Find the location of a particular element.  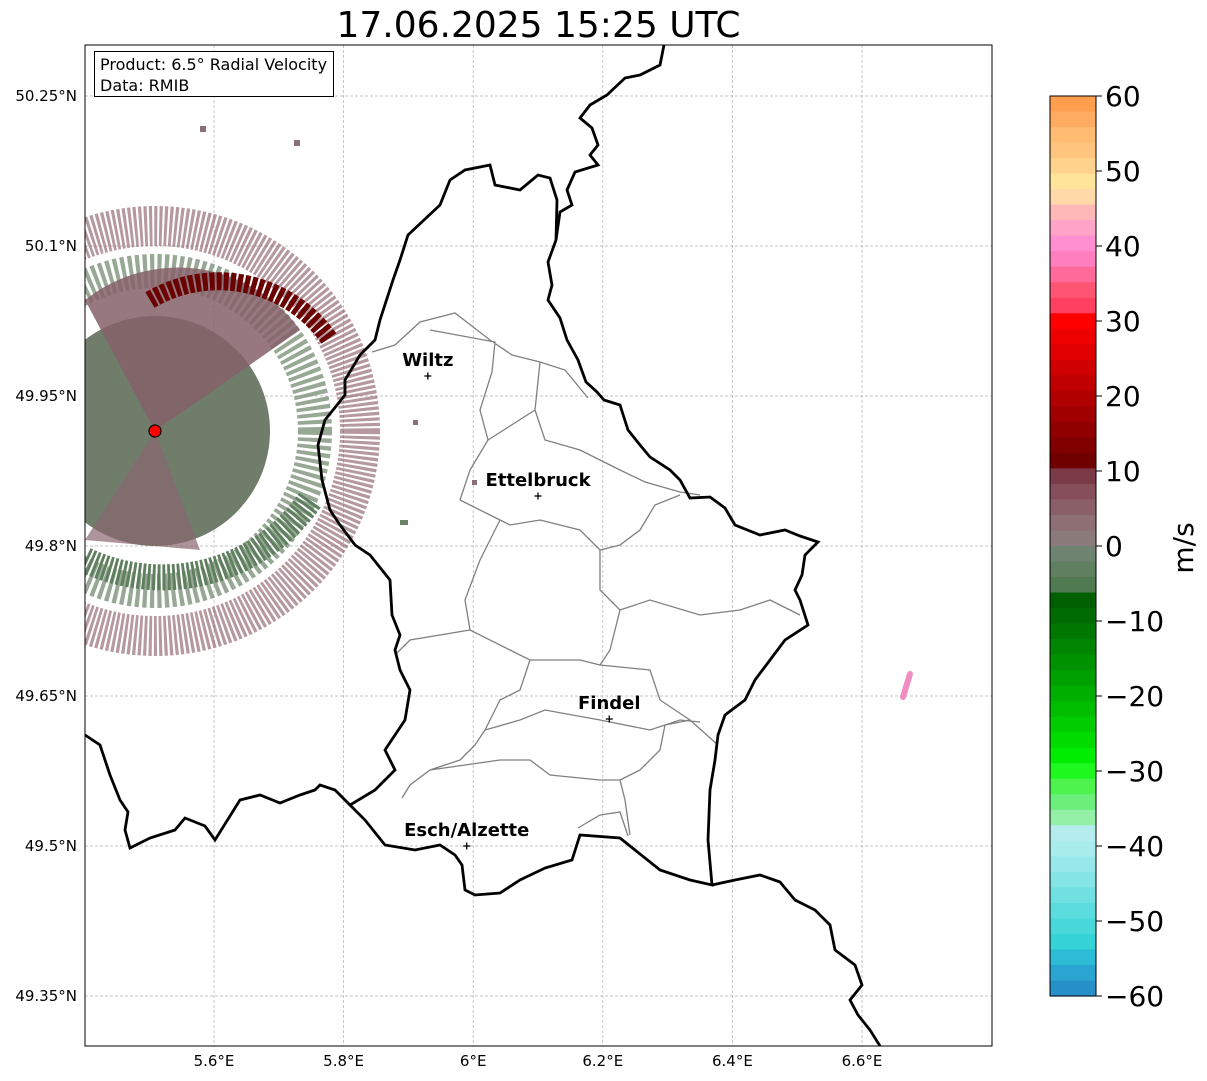

country-border-west is located at coordinates (218, 792).